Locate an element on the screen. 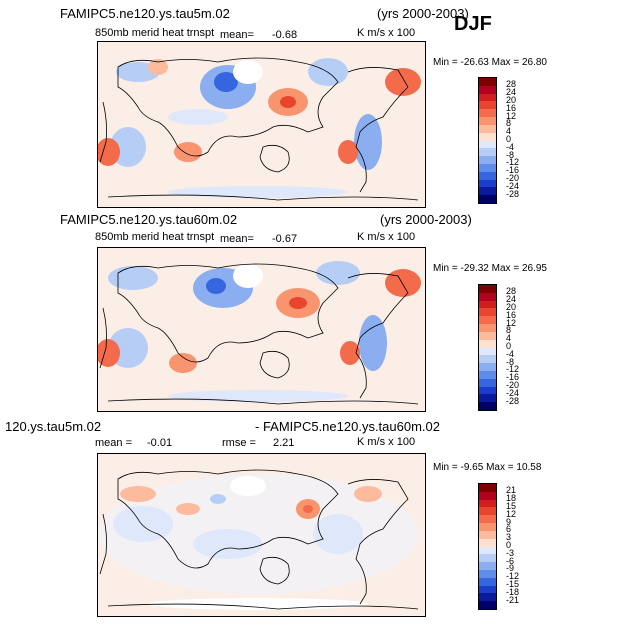  panel3-mean-value: -0.01 is located at coordinates (160, 443).